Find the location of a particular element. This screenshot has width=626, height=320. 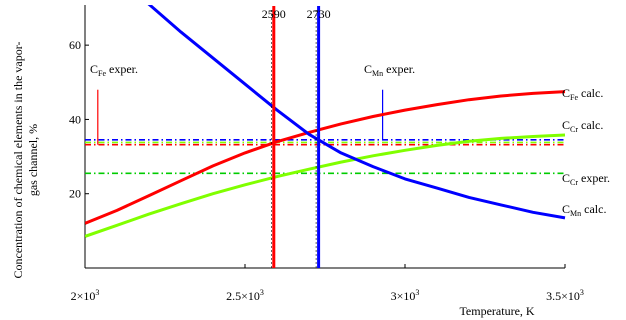

x-axis-label: Temperature, K is located at coordinates (496, 311).